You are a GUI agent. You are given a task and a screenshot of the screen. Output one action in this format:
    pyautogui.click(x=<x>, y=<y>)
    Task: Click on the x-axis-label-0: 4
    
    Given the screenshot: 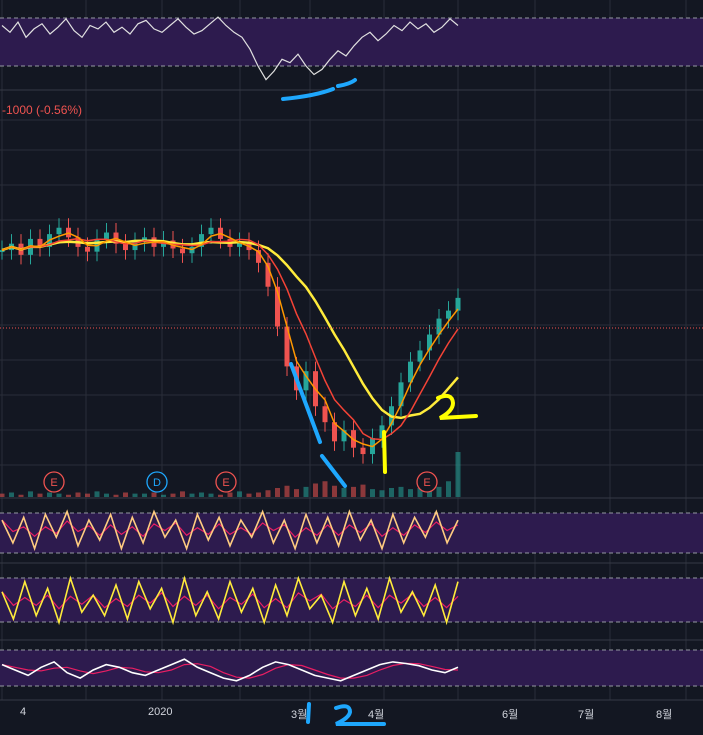 What is the action you would take?
    pyautogui.click(x=23, y=712)
    